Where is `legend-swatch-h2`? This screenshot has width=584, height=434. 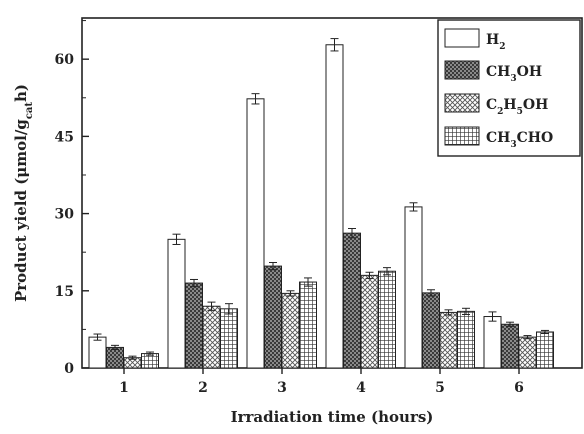 legend-swatch-h2 is located at coordinates (462, 38).